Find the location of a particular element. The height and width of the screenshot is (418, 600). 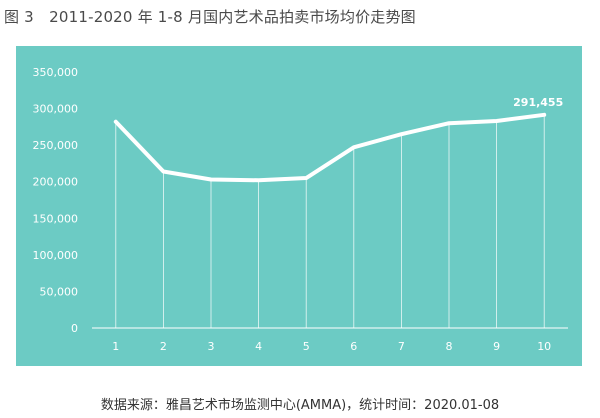

y-tick-label: 0 is located at coordinates (74, 328).